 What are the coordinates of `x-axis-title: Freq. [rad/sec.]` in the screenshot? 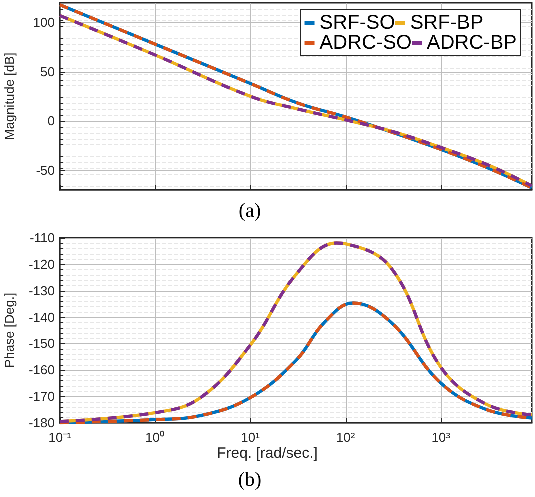 It's located at (267, 453).